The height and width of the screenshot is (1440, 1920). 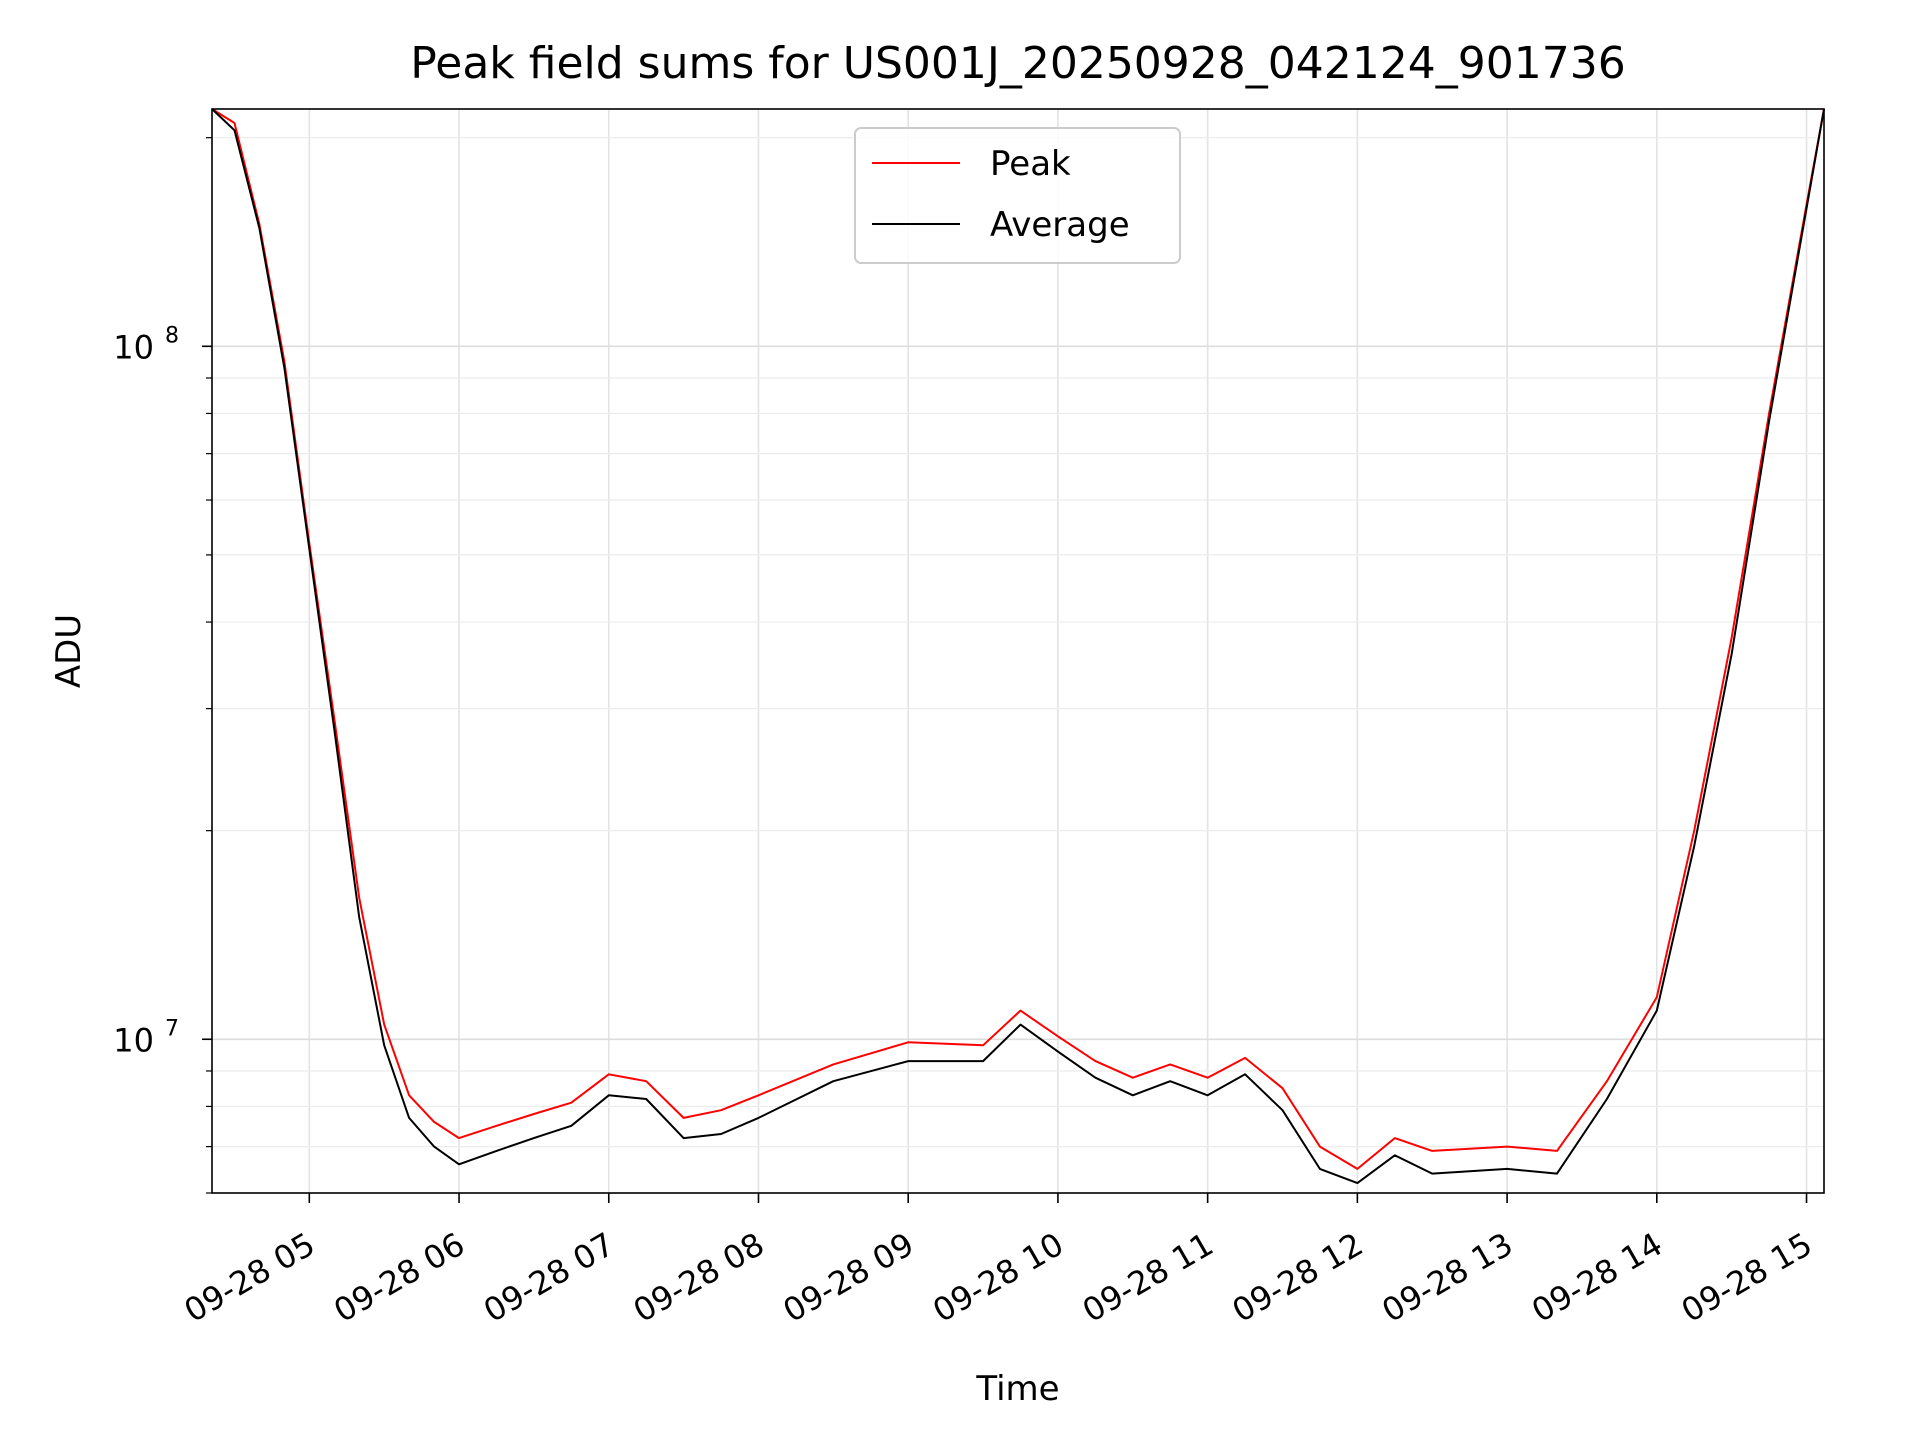 I want to click on legend-label-peak: Peak, so click(x=1030, y=164).